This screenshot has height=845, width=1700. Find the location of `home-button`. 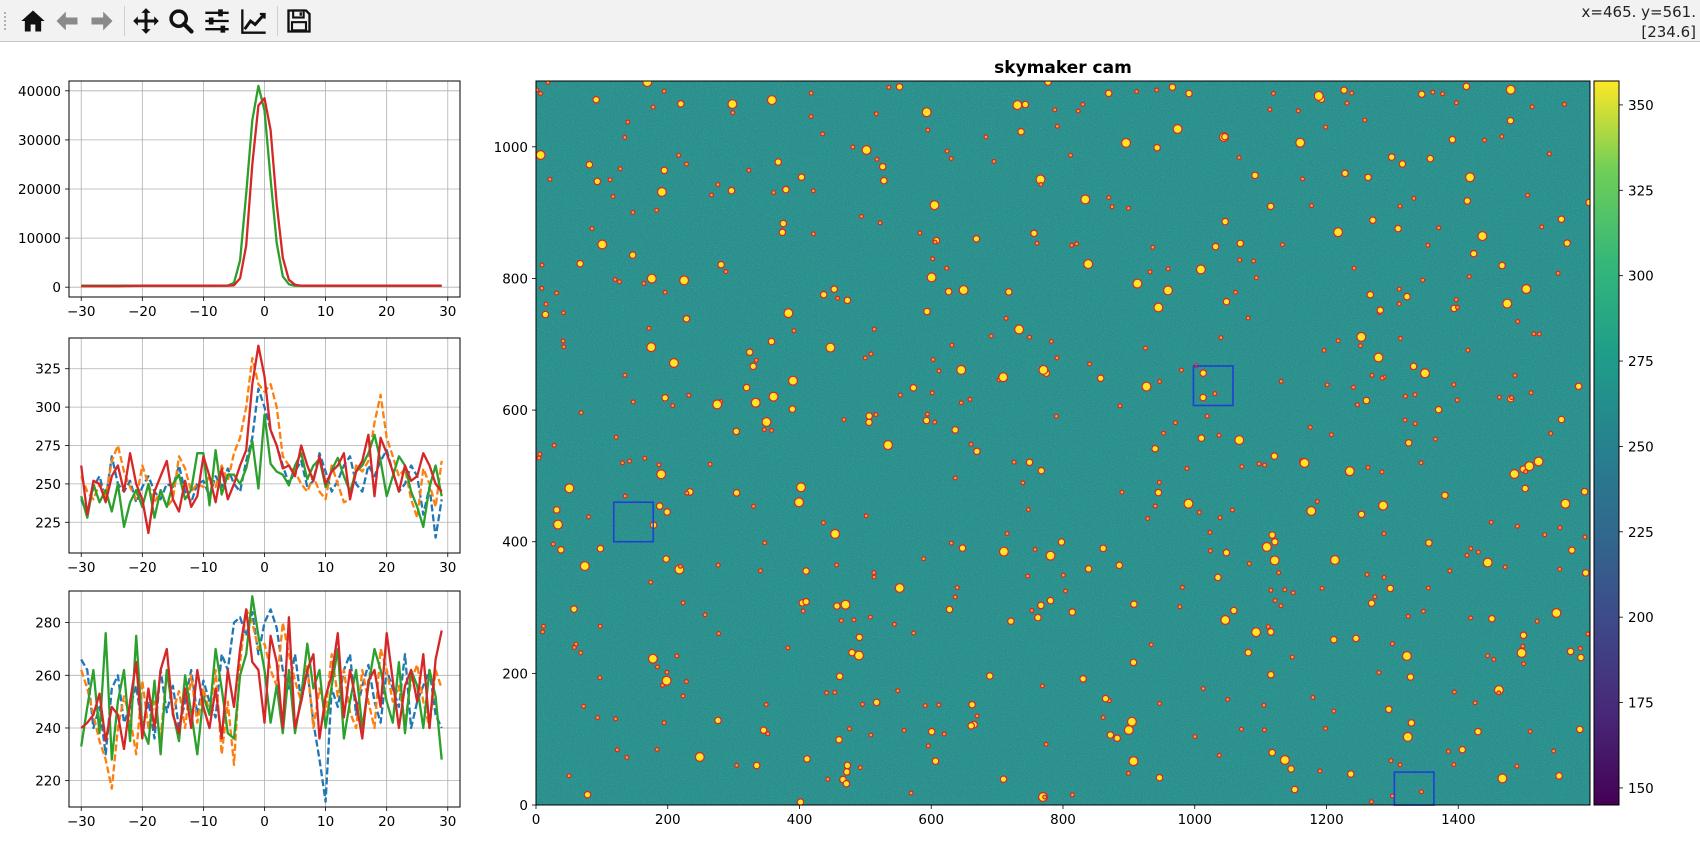

home-button is located at coordinates (33, 21).